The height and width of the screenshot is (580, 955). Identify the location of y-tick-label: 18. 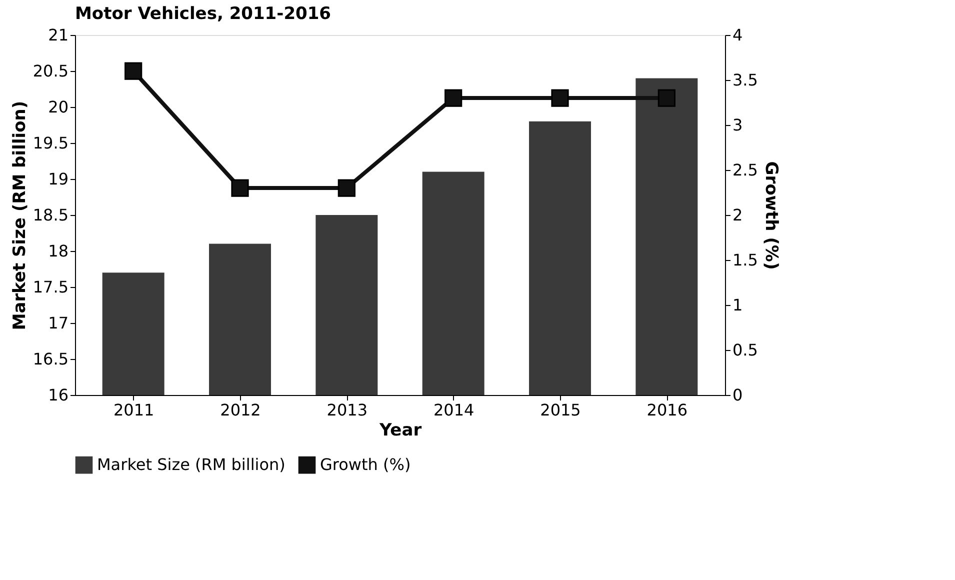
(58, 251).